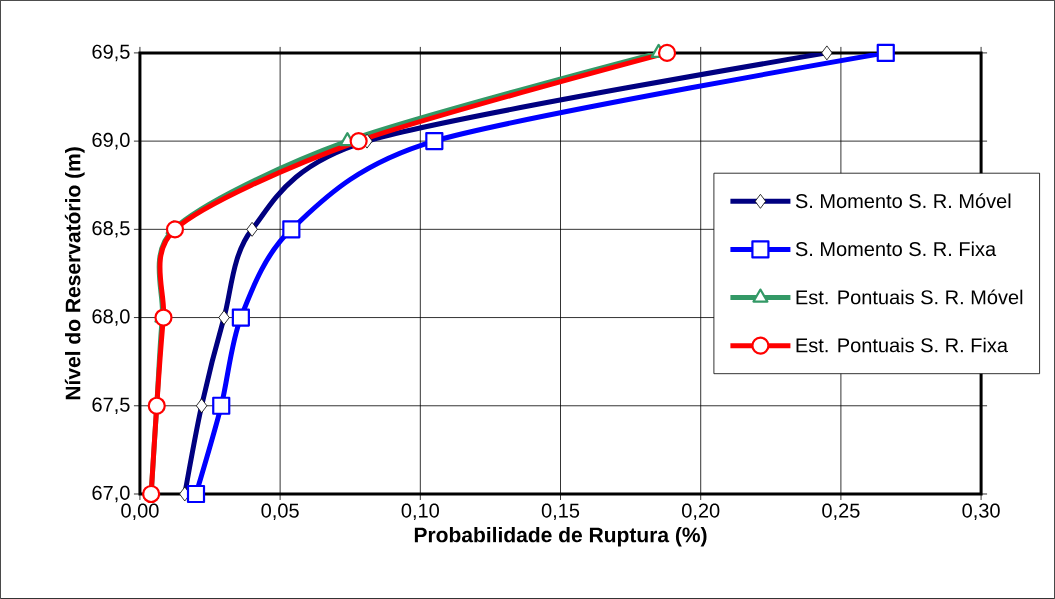 The width and height of the screenshot is (1055, 599). I want to click on y-tick-label: 69,5, so click(111, 53).